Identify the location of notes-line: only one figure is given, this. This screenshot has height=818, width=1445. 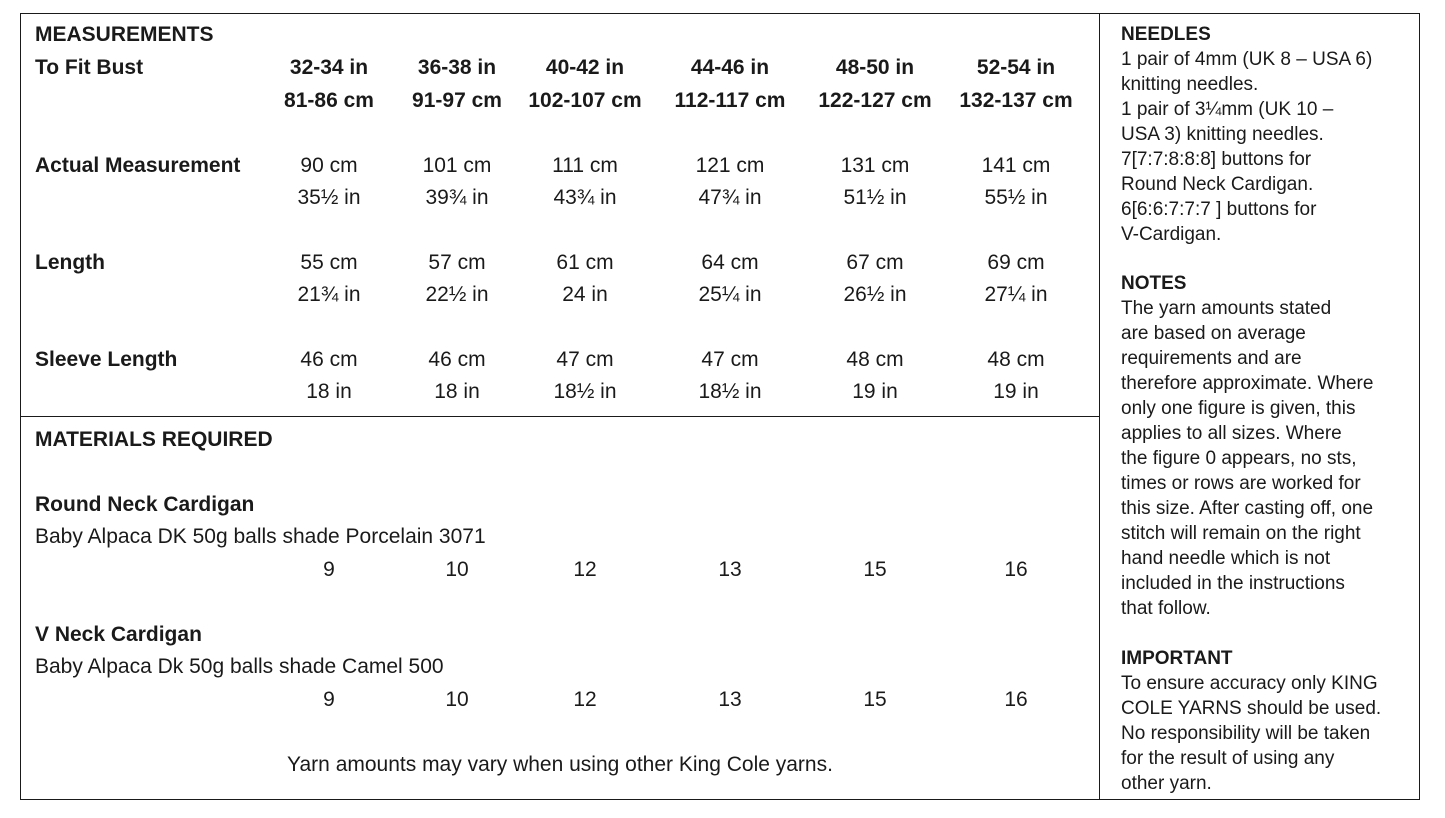
(1238, 408).